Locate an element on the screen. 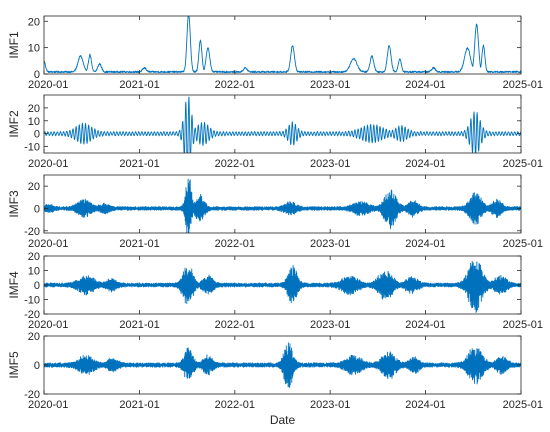 This screenshot has width=550, height=432. y-axis-label: IMF3 is located at coordinates (14, 204).